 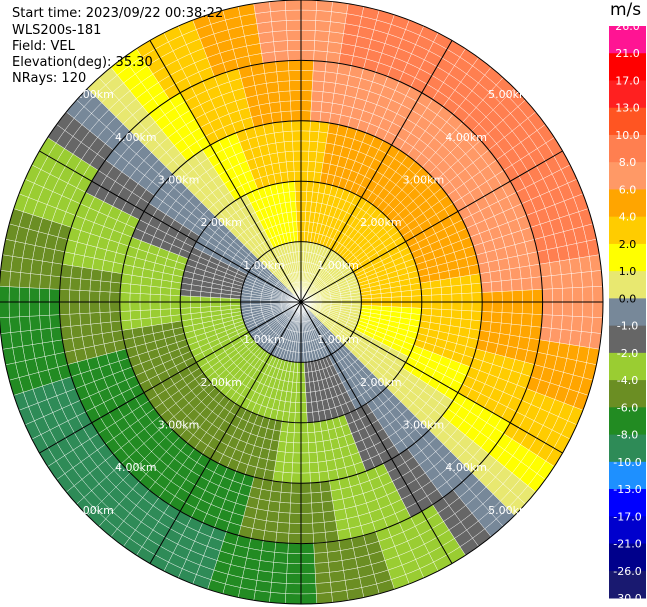 What do you see at coordinates (627, 435) in the screenshot?
I see `colorbar-tick-label: -8.0` at bounding box center [627, 435].